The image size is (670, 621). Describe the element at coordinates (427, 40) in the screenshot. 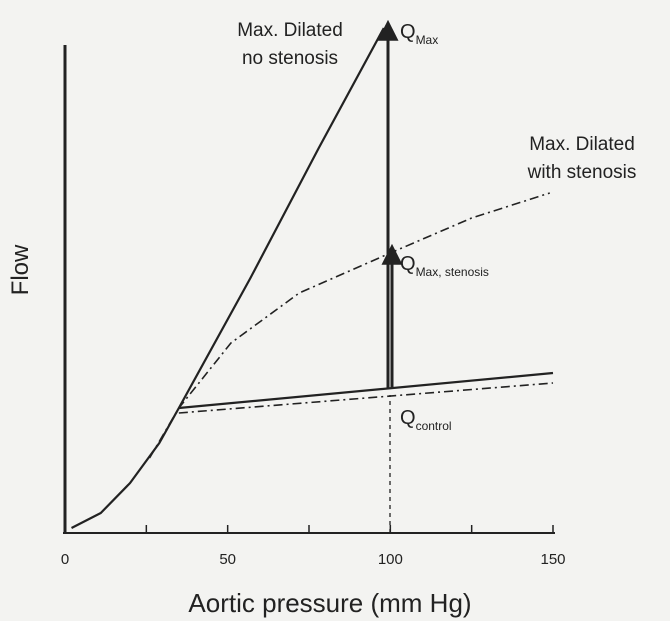

I see `annotation-sub: Max` at that location.